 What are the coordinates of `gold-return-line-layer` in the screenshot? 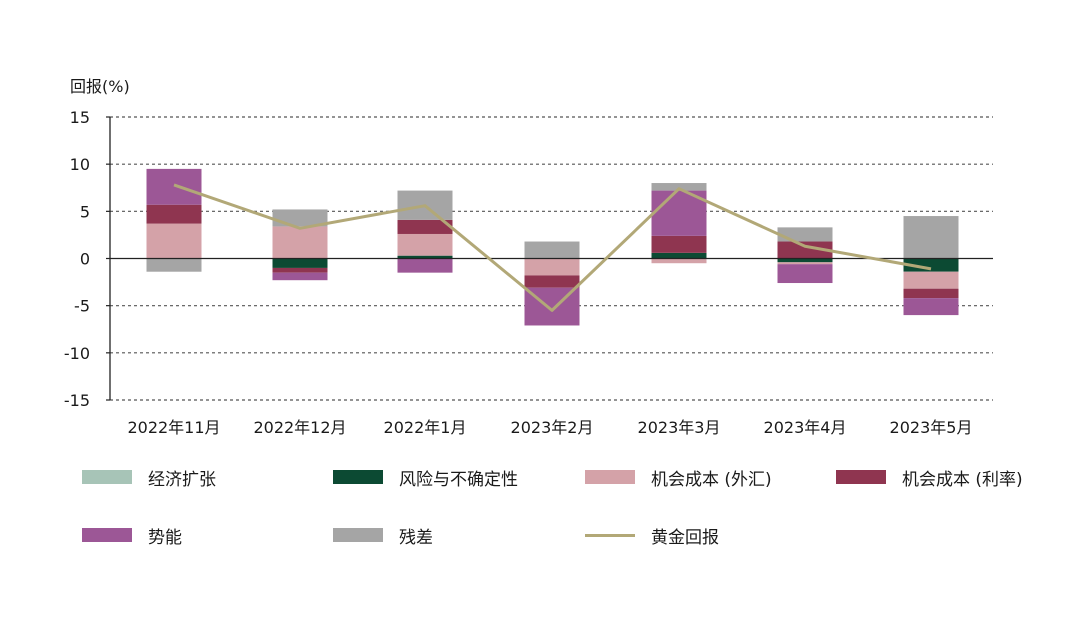 It's located at (552, 247).